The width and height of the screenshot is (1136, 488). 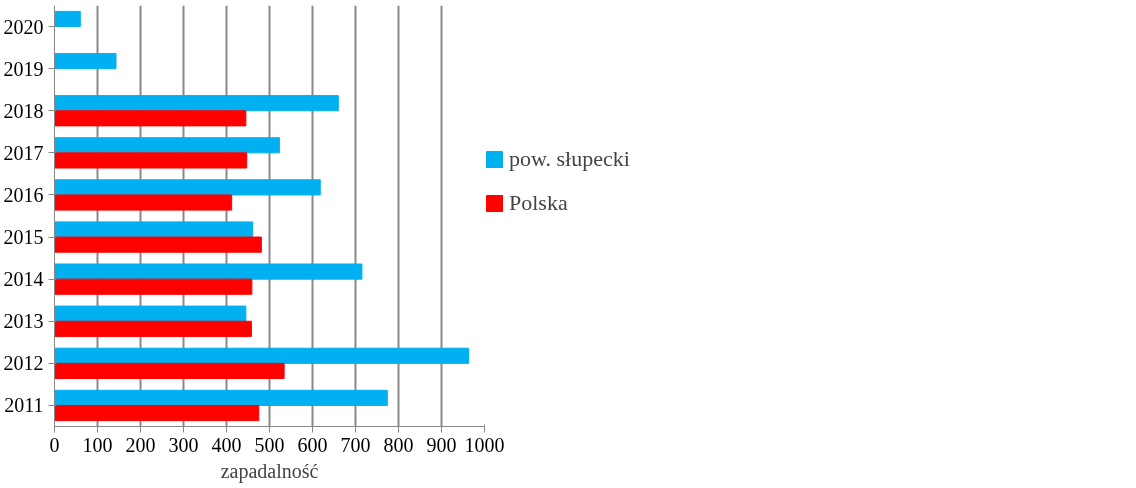 I want to click on x-axis-title: zapadalność, so click(x=269, y=471).